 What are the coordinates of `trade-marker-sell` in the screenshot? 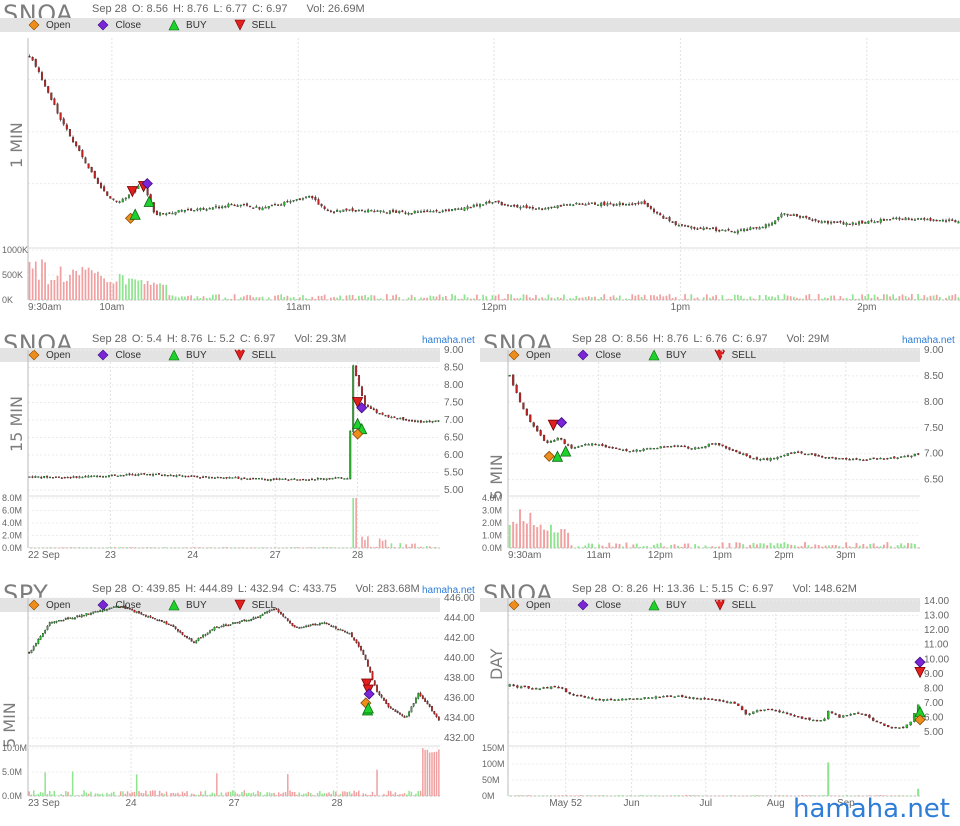 It's located at (553, 425).